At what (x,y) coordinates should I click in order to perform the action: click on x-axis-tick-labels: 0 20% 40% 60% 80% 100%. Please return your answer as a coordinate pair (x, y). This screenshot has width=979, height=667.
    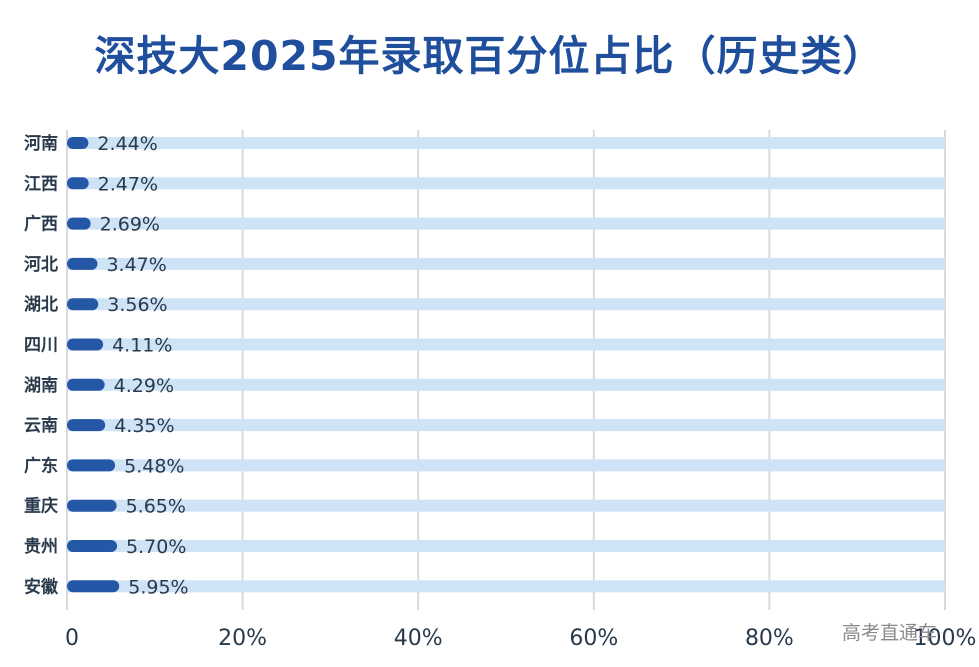
    Looking at the image, I should click on (520, 638).